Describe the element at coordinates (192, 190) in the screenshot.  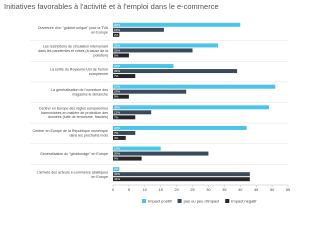
I see `x-tick-label: 25` at that location.